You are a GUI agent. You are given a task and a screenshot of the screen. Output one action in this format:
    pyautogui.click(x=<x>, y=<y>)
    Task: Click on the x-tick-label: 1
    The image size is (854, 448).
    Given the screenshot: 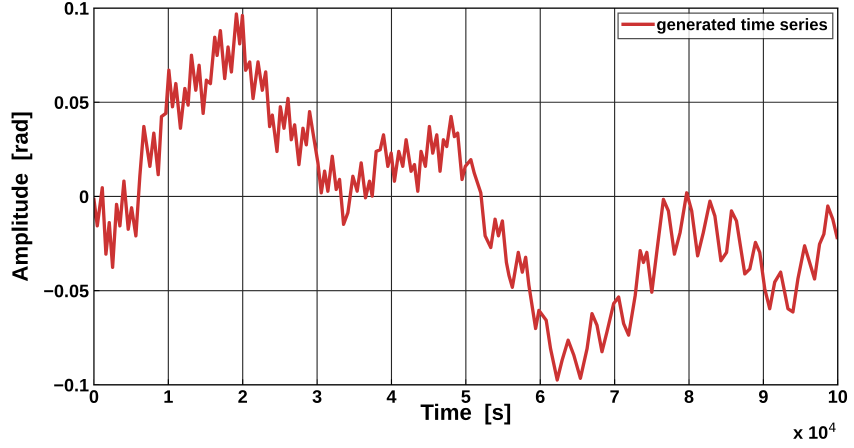 What is the action you would take?
    pyautogui.click(x=168, y=396)
    